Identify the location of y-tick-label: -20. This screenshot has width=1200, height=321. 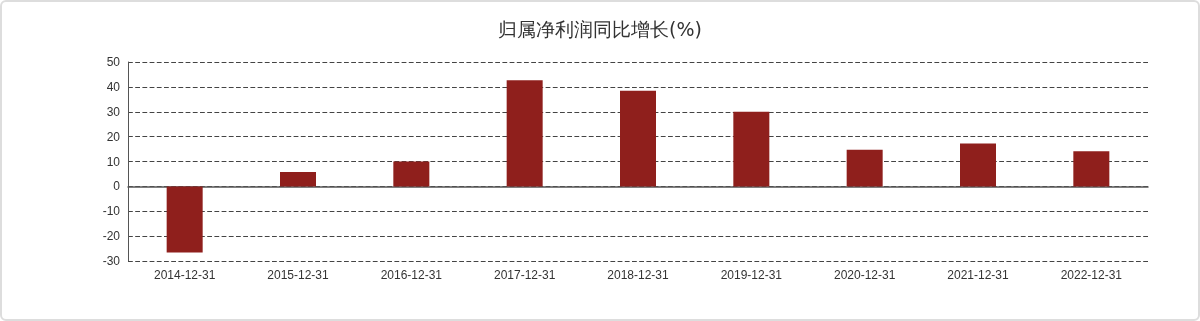
(111, 236).